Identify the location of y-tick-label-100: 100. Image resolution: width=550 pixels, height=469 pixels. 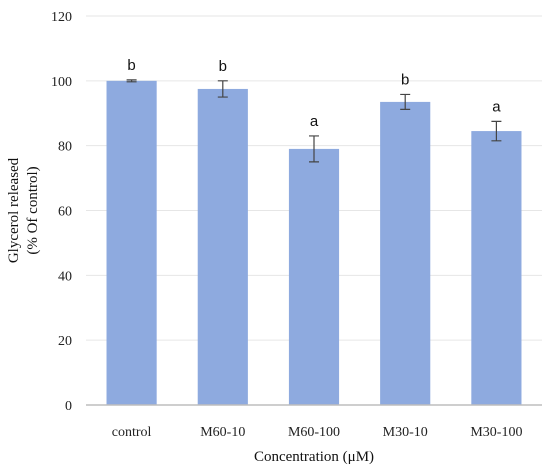
(61, 82).